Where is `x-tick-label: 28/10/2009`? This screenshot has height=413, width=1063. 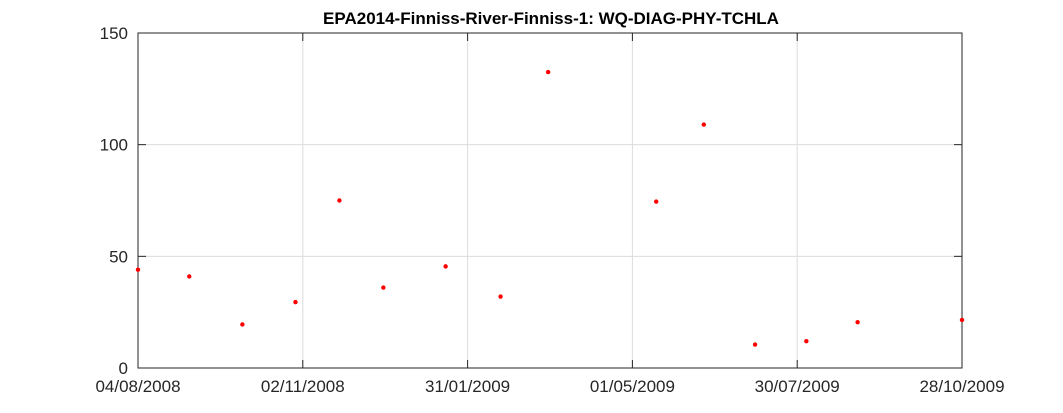 x-tick-label: 28/10/2009 is located at coordinates (961, 386).